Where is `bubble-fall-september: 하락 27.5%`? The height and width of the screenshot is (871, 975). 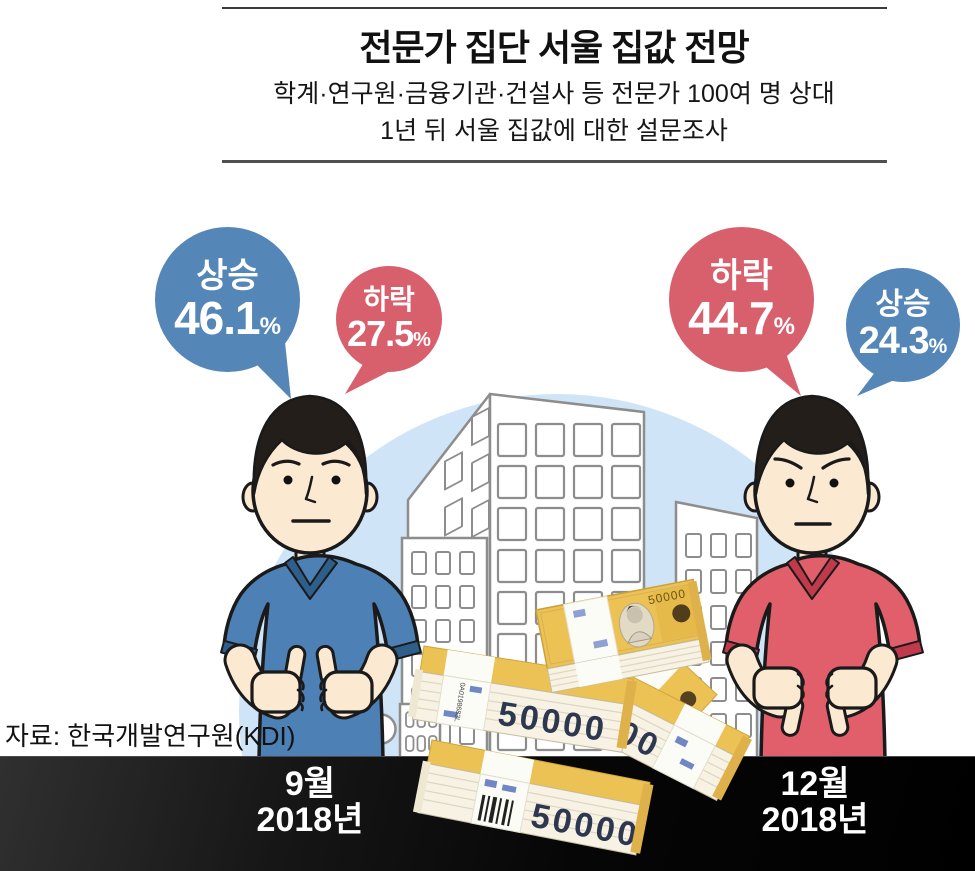
bubble-fall-september: 하락 27.5% is located at coordinates (389, 319).